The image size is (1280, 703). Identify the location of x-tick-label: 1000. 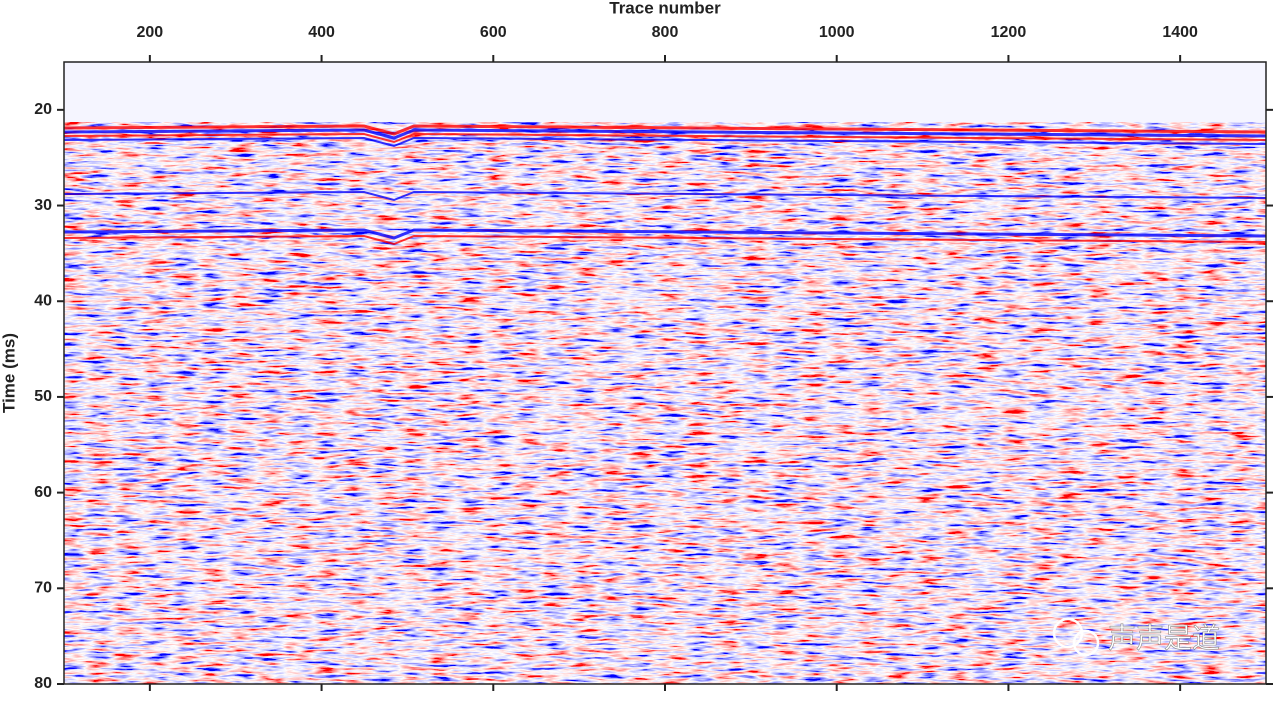
(837, 32).